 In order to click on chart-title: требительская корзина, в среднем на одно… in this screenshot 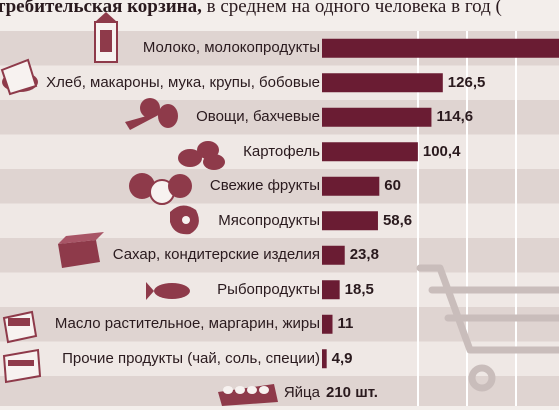, I will do `click(251, 10)`.